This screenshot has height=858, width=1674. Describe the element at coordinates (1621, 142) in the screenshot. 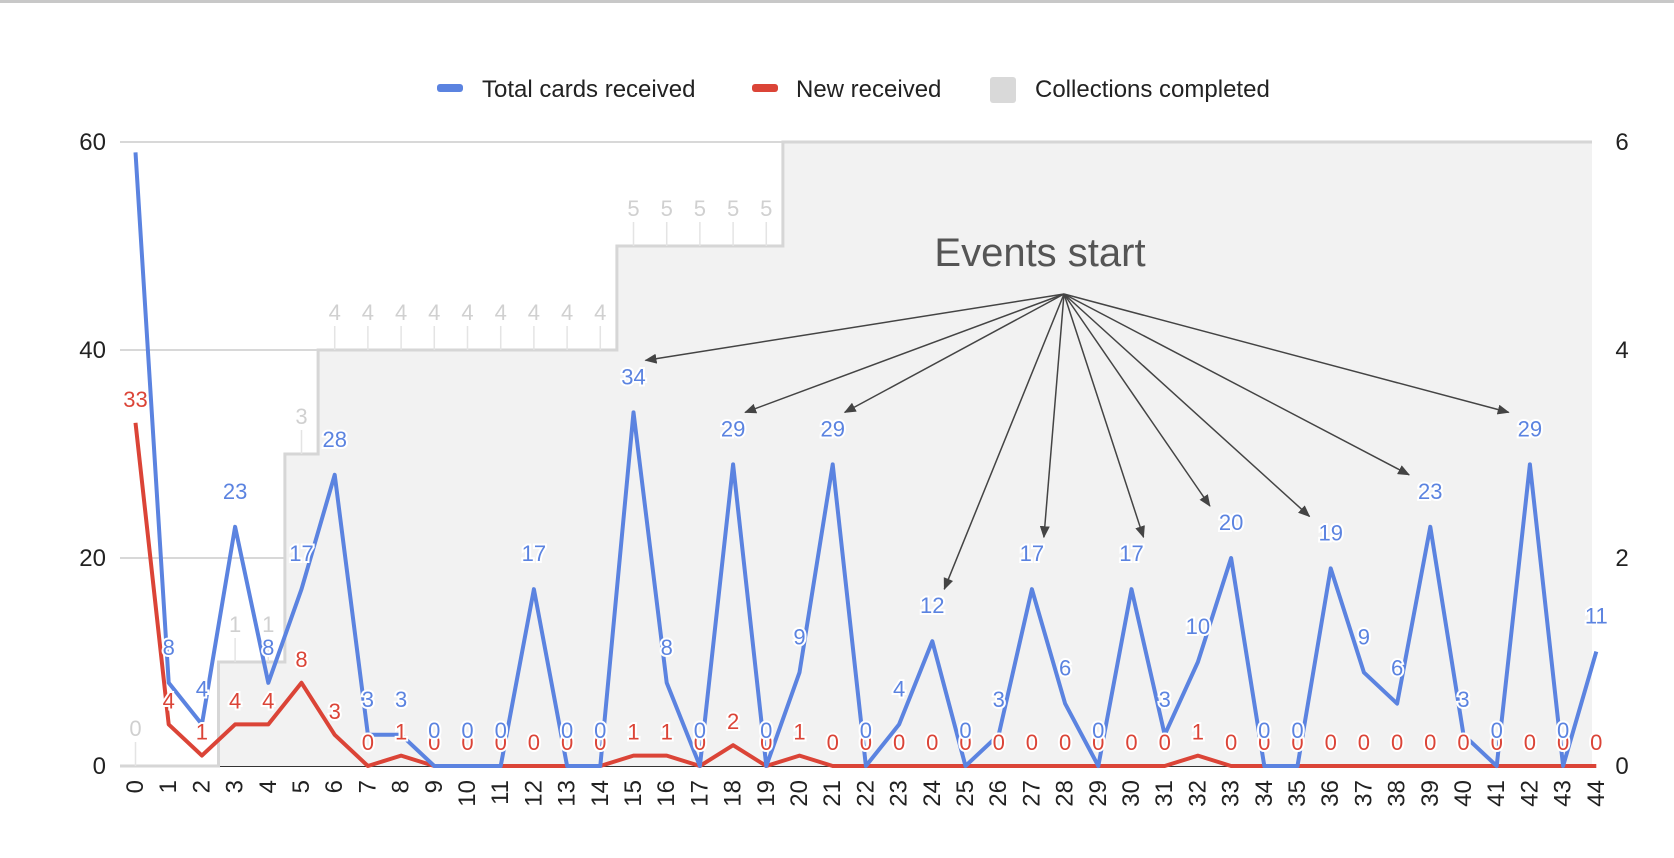

I see `right-axis-tick-label: 6` at that location.